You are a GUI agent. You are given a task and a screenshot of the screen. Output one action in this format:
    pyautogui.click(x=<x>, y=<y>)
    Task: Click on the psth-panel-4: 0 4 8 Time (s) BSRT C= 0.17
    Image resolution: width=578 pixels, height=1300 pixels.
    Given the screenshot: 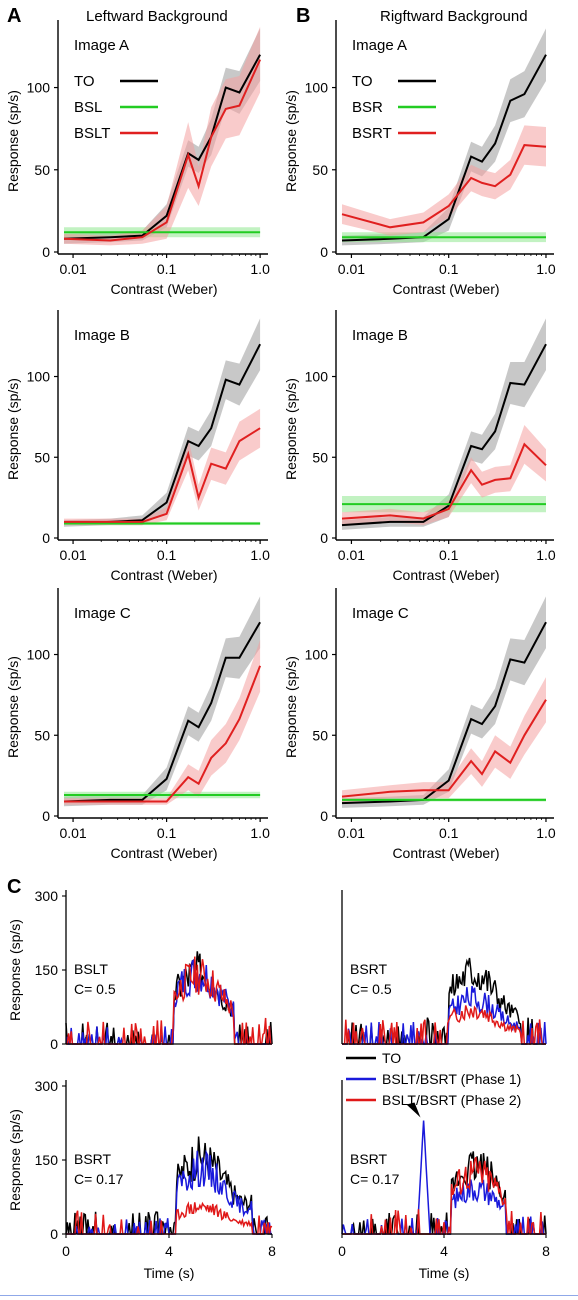 What is the action you would take?
    pyautogui.click(x=444, y=1180)
    